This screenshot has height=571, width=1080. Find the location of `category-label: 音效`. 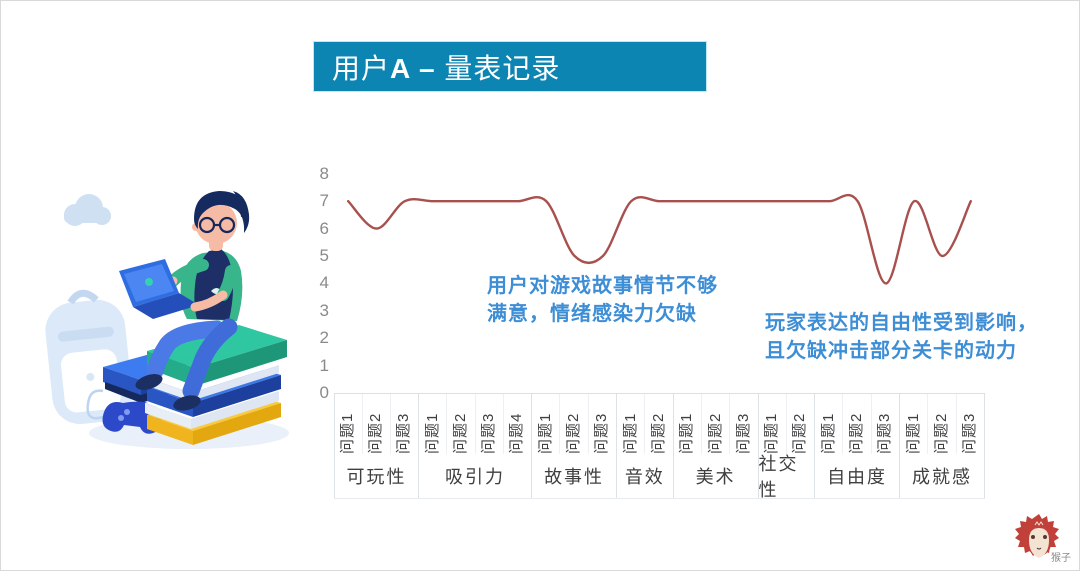

category-label: 音效 is located at coordinates (644, 477).